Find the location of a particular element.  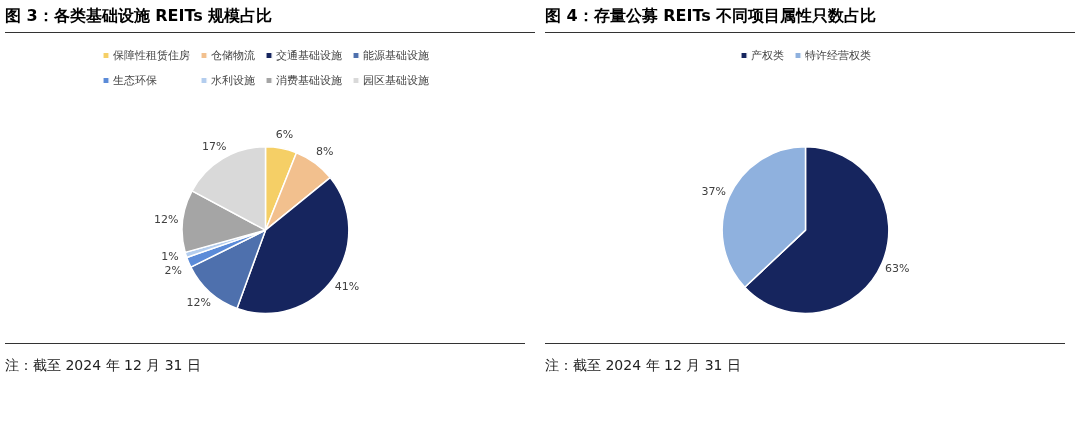

data-label: 2% is located at coordinates (173, 270).